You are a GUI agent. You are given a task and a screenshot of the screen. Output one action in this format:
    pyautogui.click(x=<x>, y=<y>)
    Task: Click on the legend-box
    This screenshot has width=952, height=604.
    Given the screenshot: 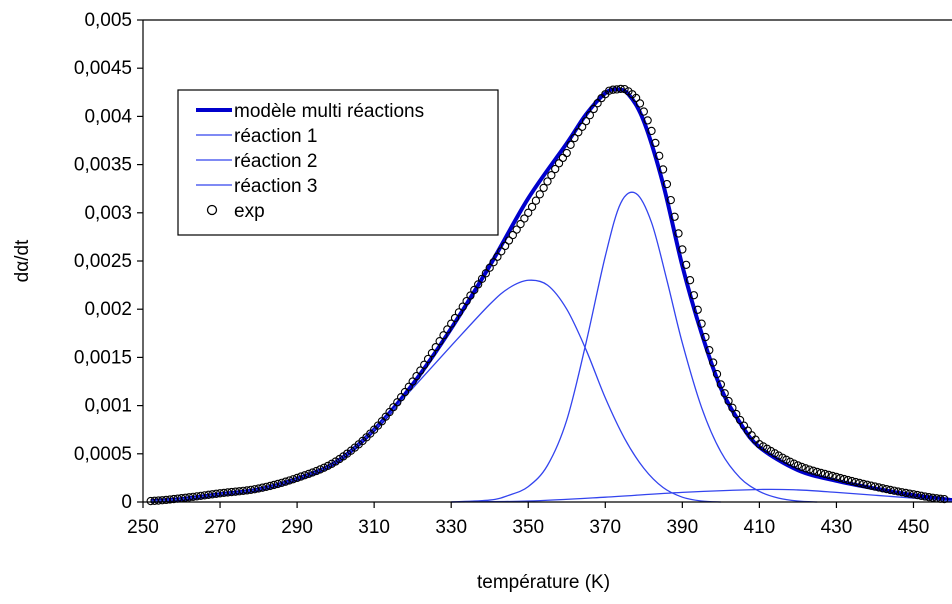 What is the action you would take?
    pyautogui.click(x=338, y=162)
    